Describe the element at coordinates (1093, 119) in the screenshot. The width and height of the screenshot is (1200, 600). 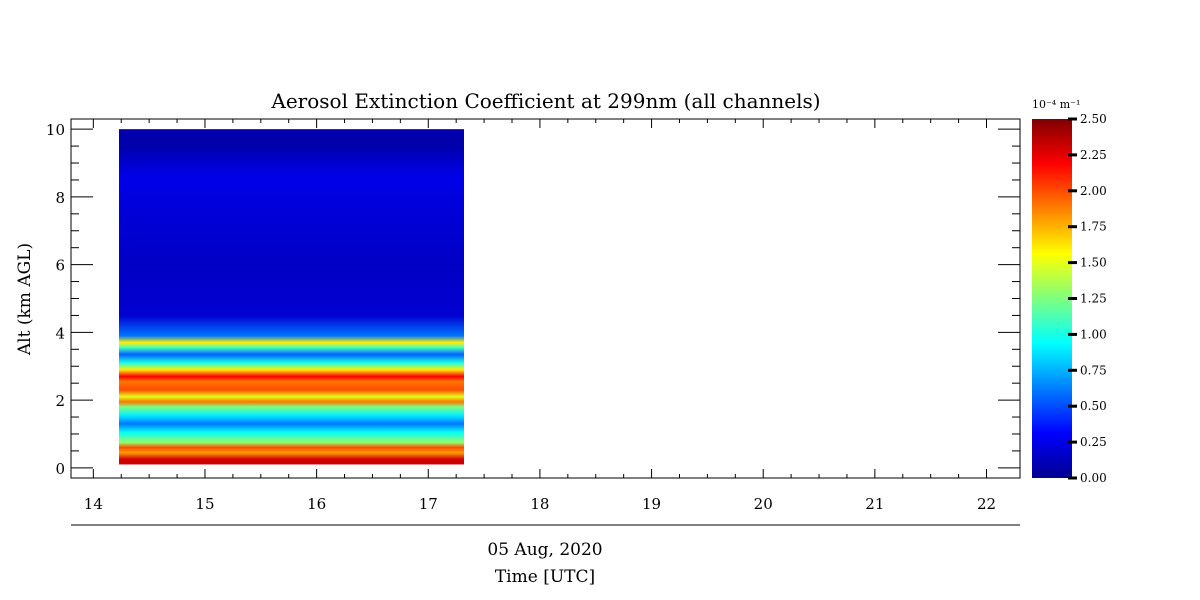
I see `colorbar-tick-label: 2.50` at that location.